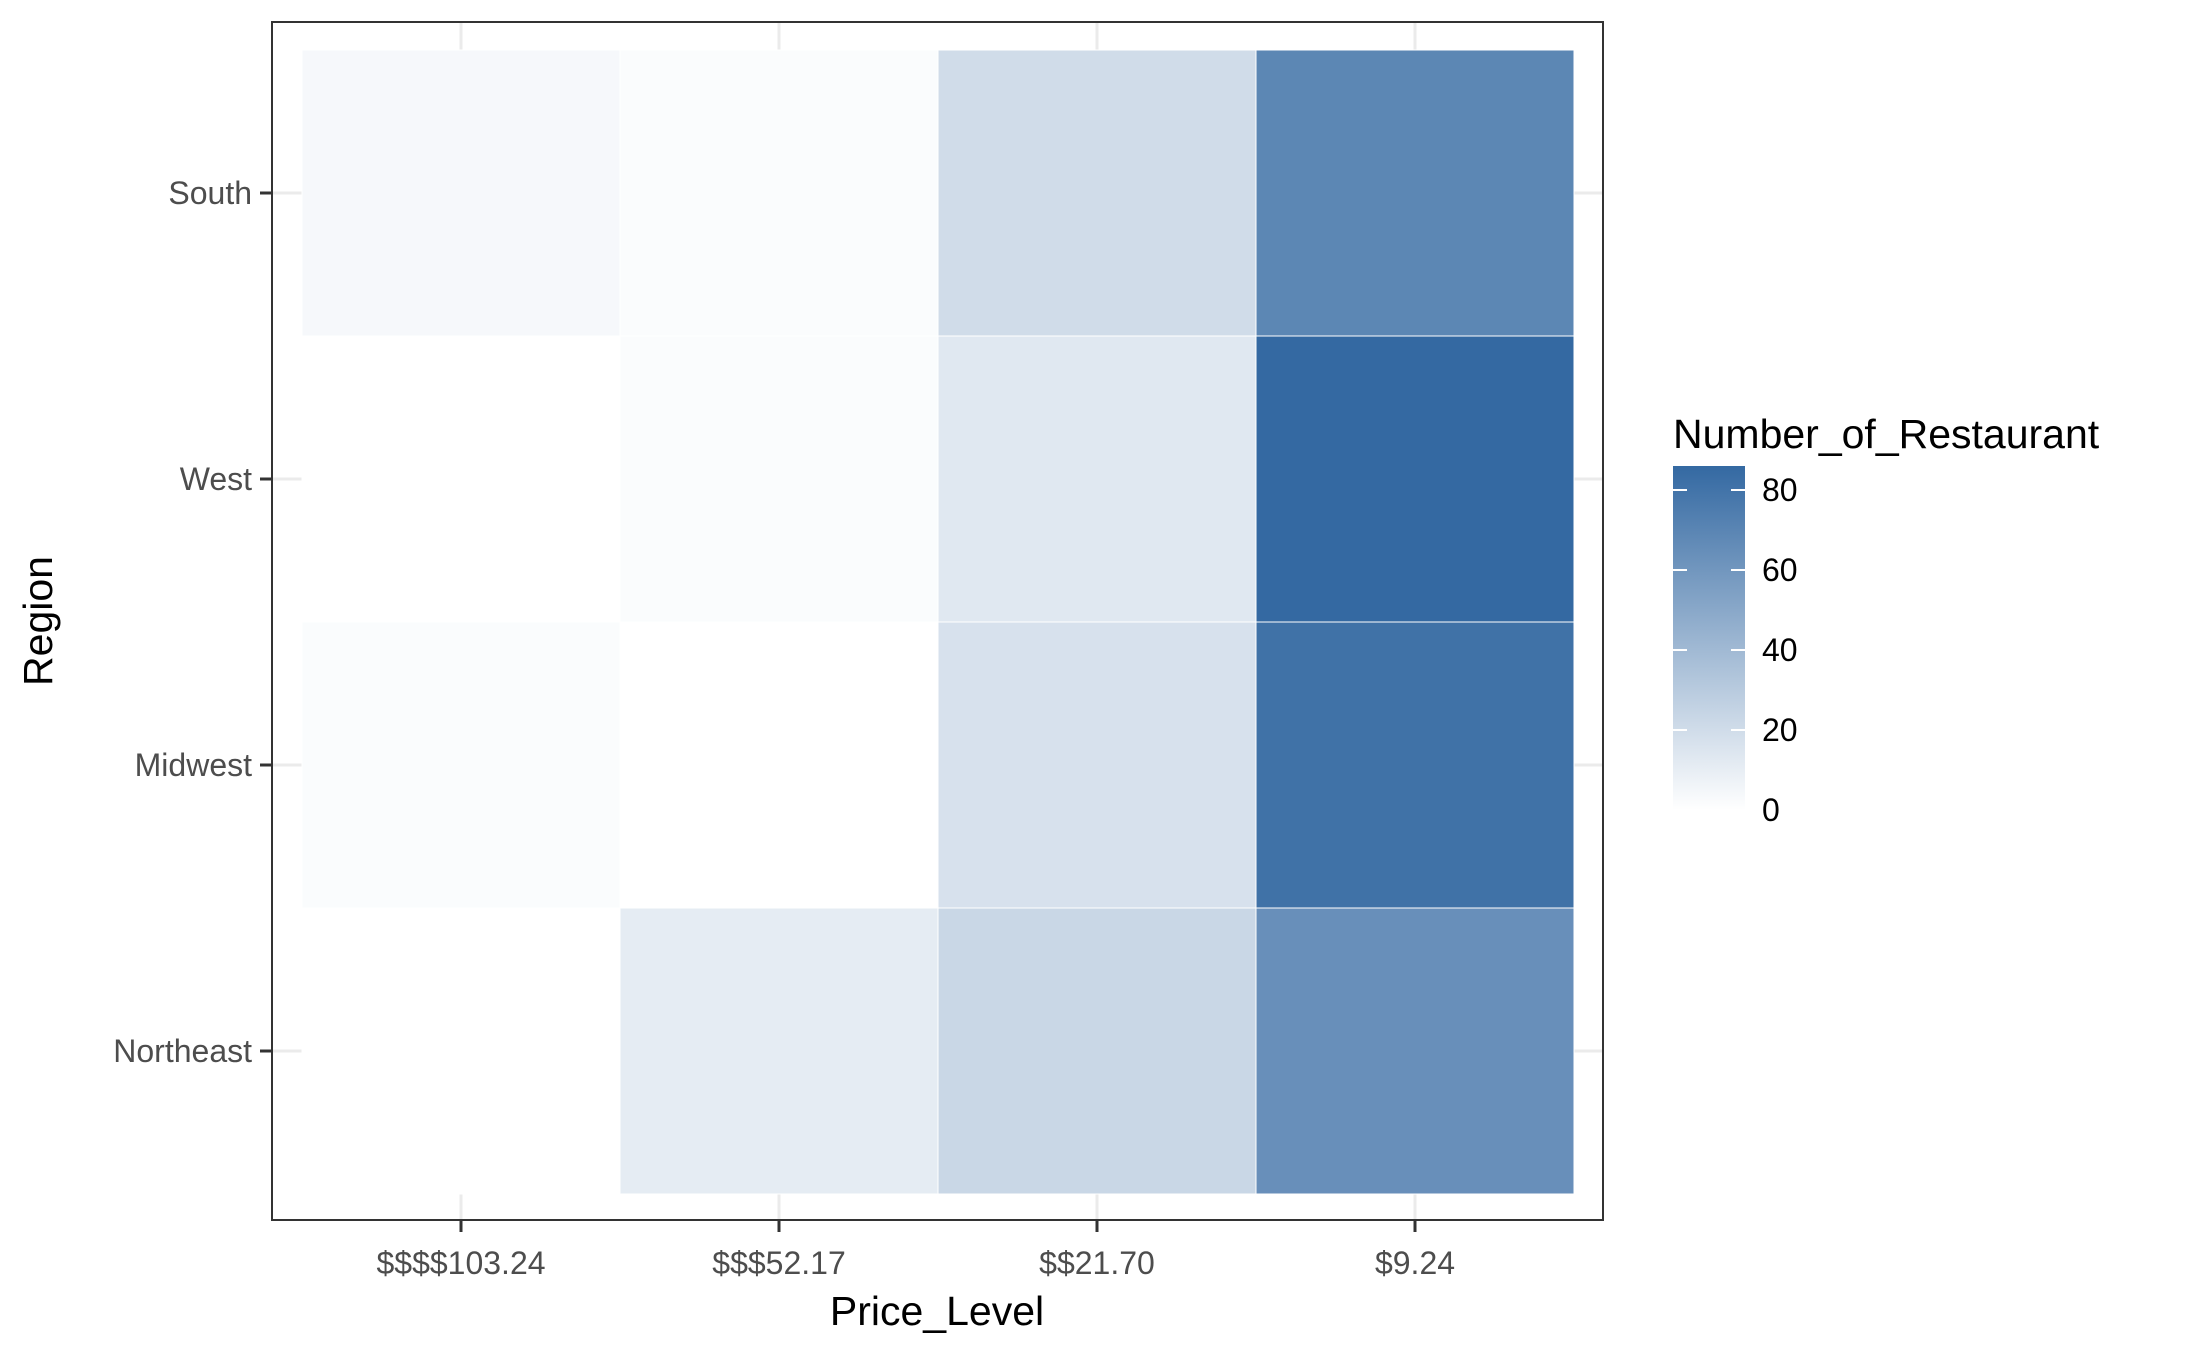 The height and width of the screenshot is (1356, 2187). I want to click on legend-tick-label: 0, so click(1771, 810).